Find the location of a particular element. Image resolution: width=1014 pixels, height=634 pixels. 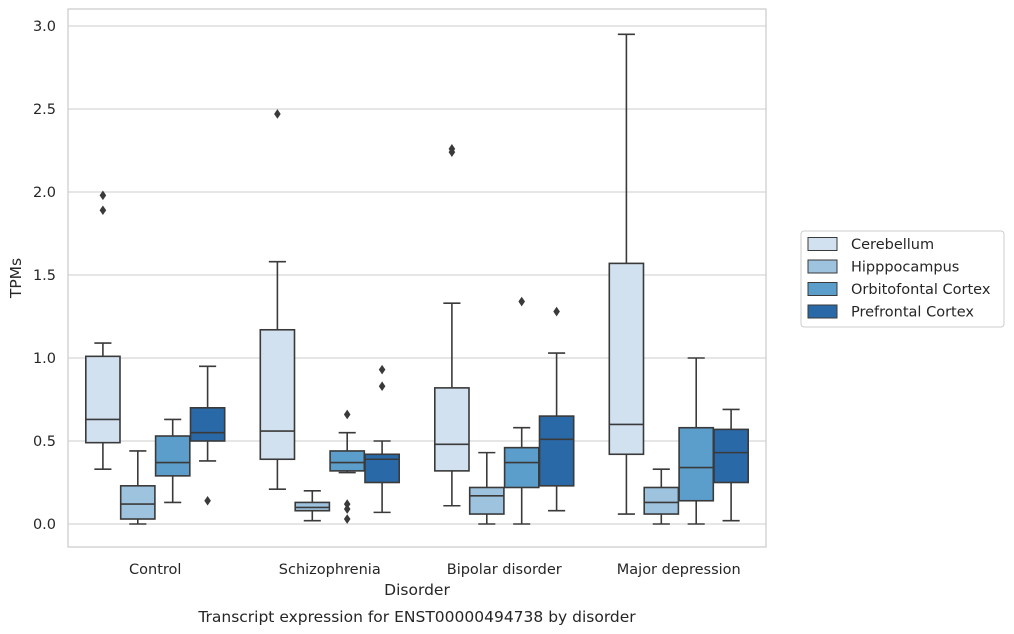

legend-frame is located at coordinates (902, 279).